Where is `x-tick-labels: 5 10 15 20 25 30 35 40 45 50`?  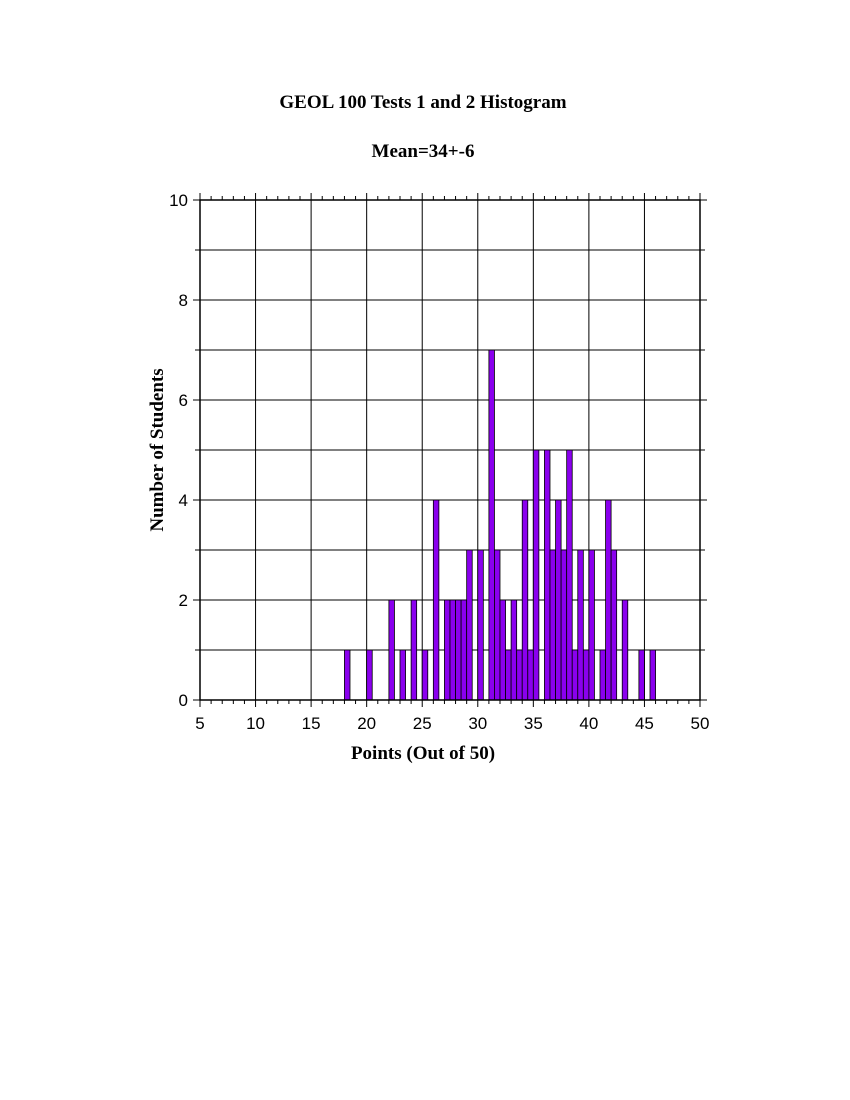 x-tick-labels: 5 10 15 20 25 30 35 40 45 50 is located at coordinates (452, 723).